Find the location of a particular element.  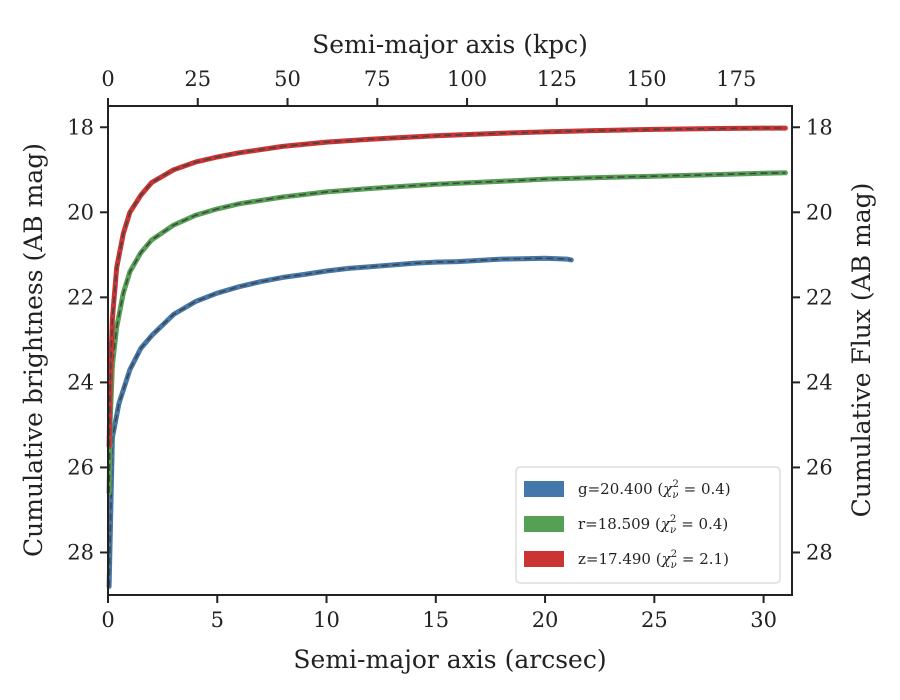

x-tick-label: 15 is located at coordinates (435, 620).